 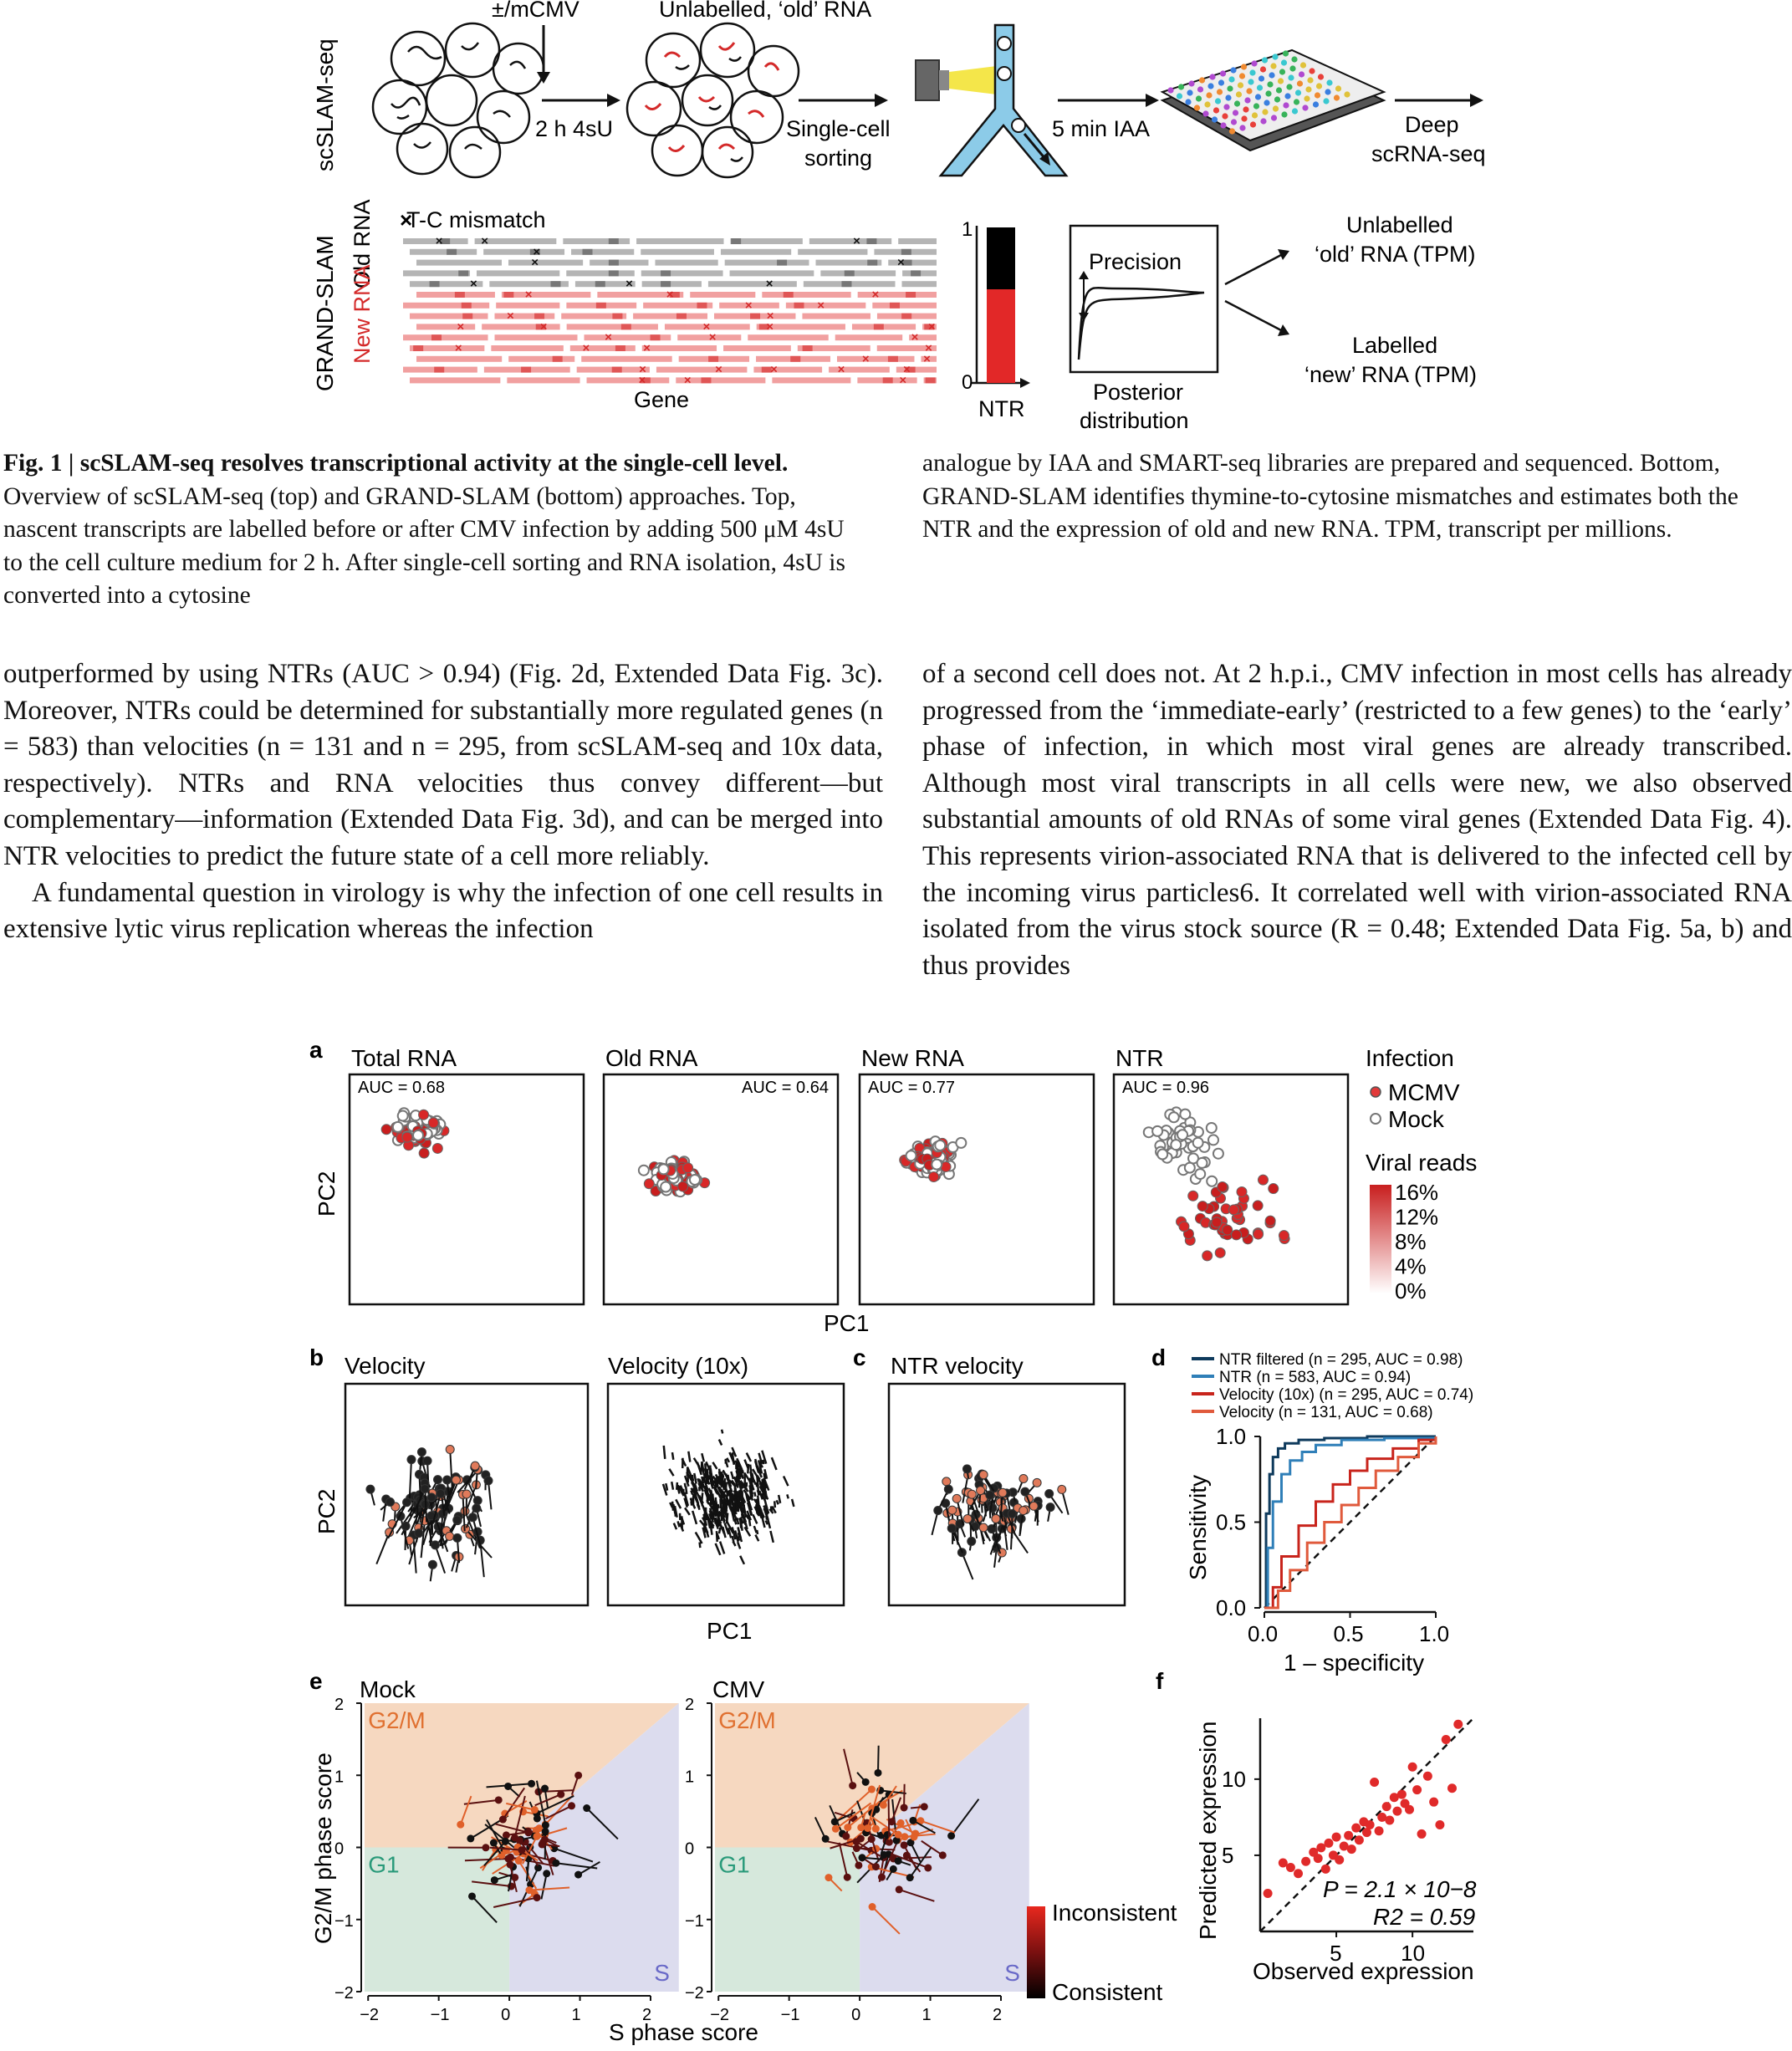 What do you see at coordinates (728, 1497) in the screenshot?
I see `velocity-10x-arrows` at bounding box center [728, 1497].